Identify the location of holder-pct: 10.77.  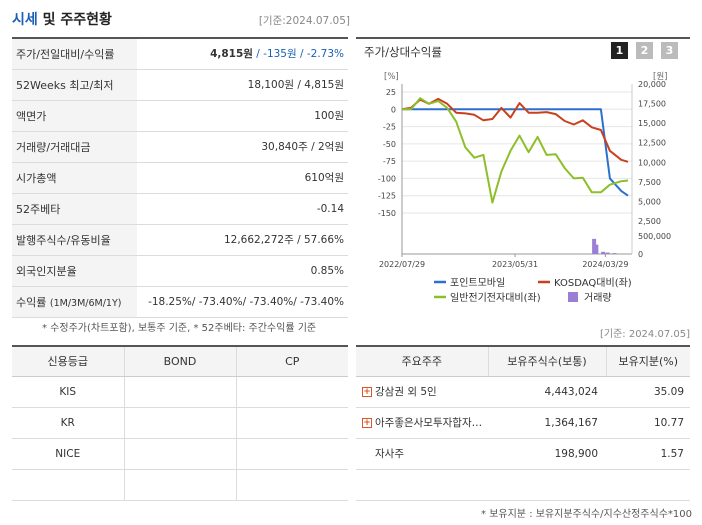
(648, 423).